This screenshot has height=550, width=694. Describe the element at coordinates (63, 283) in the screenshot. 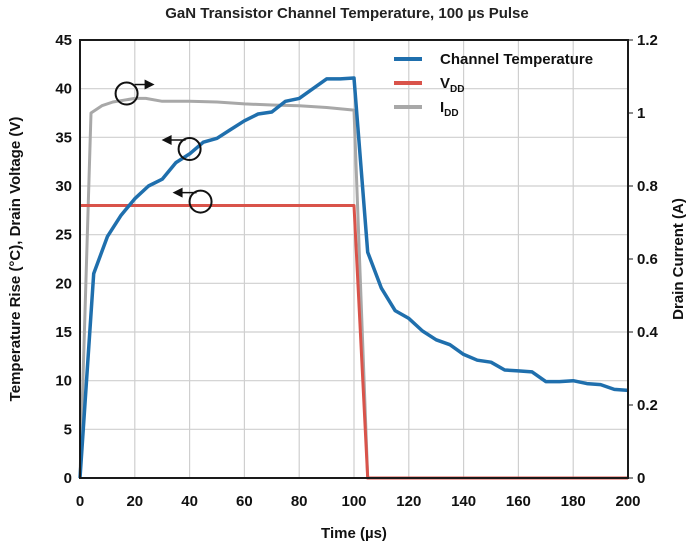

I see `y-left-tick-label: 20` at that location.